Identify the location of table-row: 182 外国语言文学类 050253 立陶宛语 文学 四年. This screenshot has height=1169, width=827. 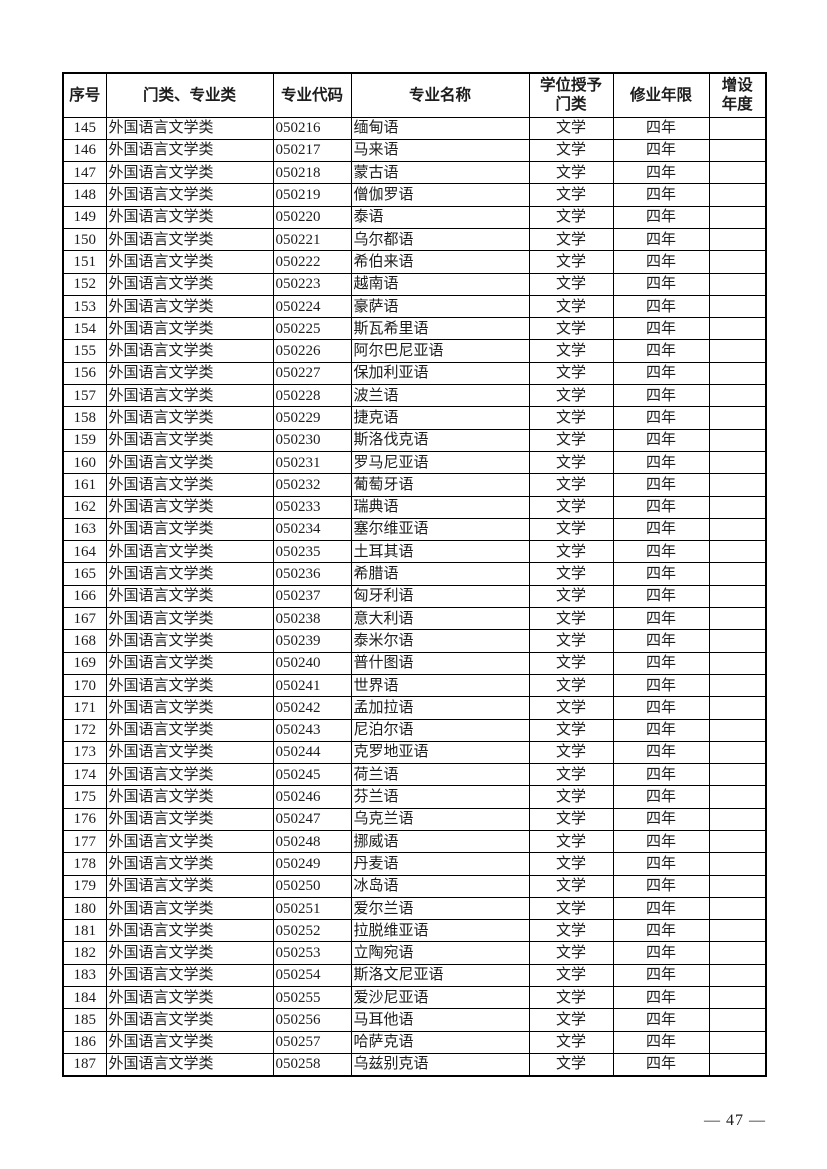
(414, 953).